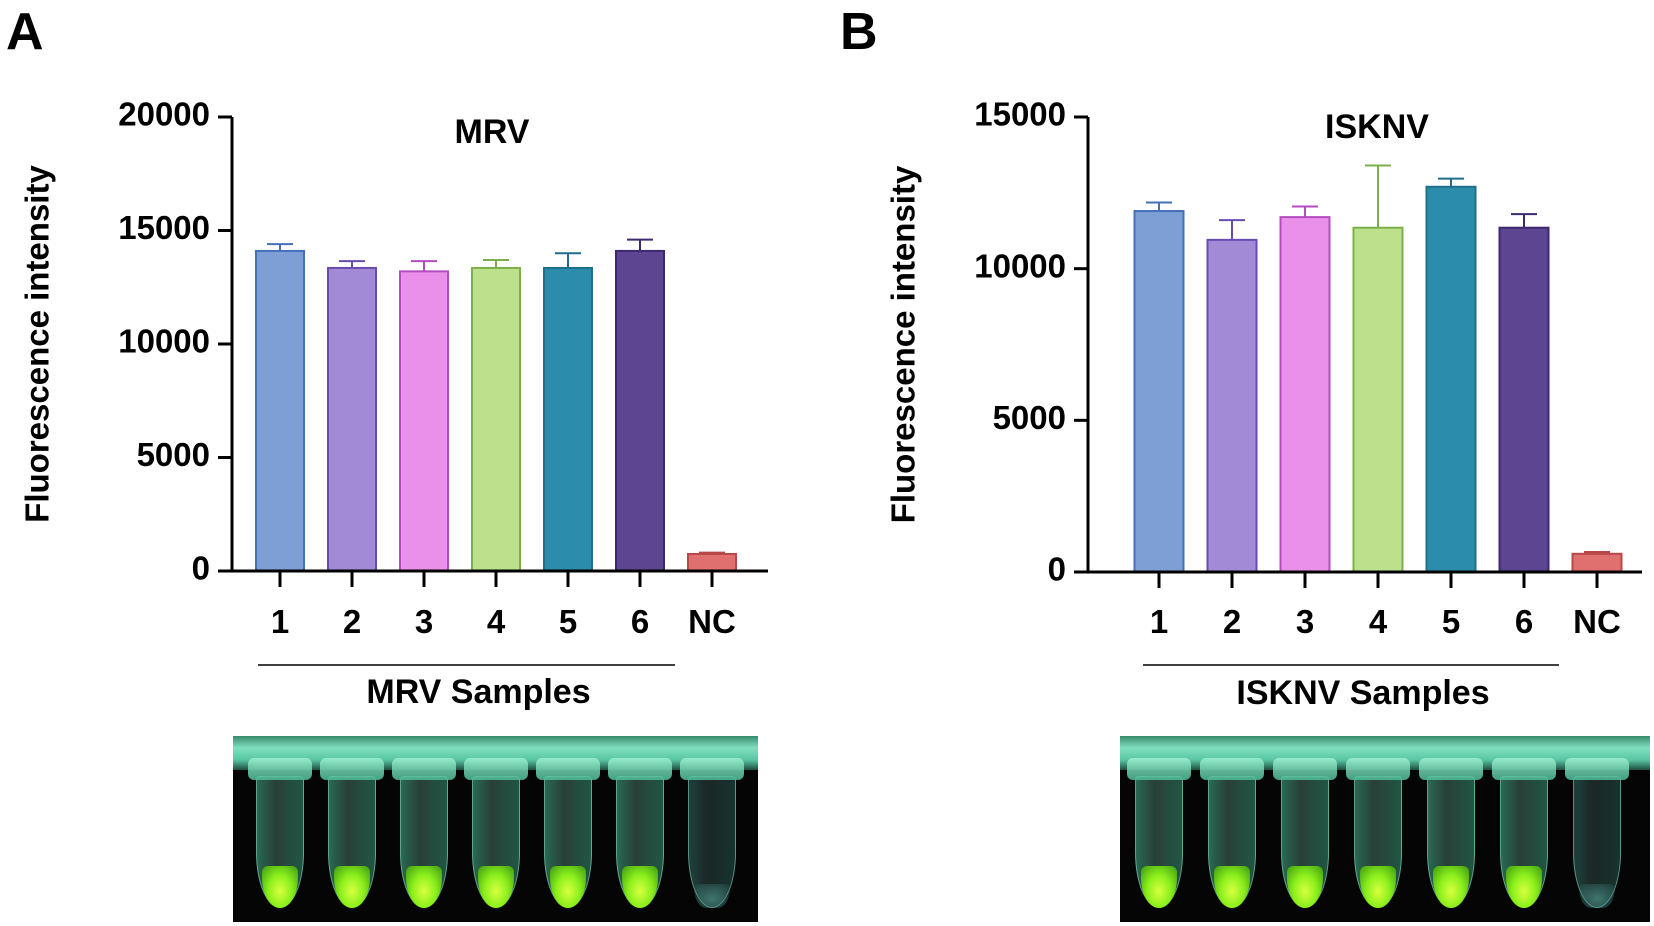 The height and width of the screenshot is (926, 1654). I want to click on panel-b-y-tick-label: 5000, so click(1029, 417).